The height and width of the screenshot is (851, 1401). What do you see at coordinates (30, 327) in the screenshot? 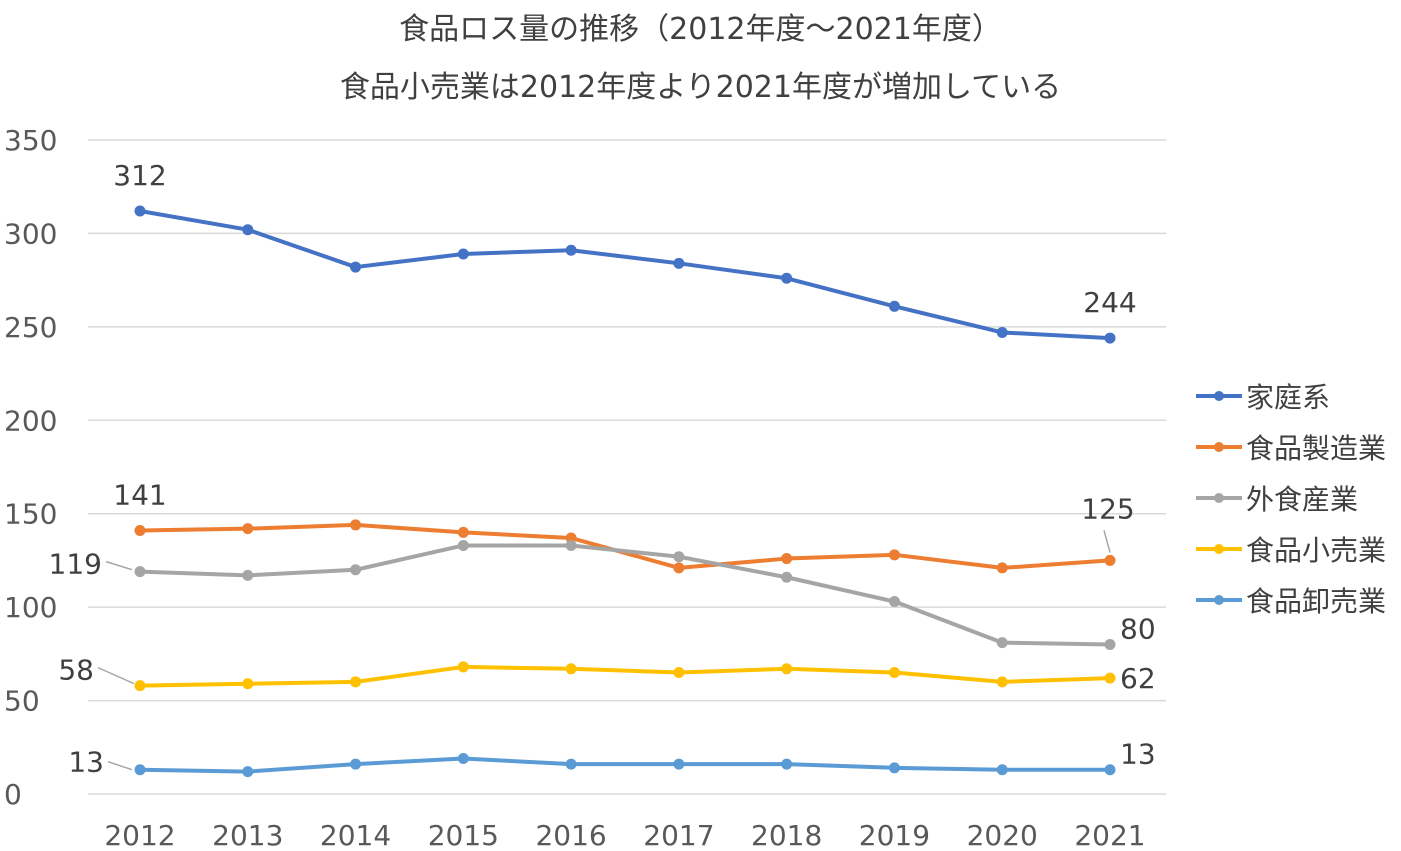
I see `y-tick-label: 250` at bounding box center [30, 327].